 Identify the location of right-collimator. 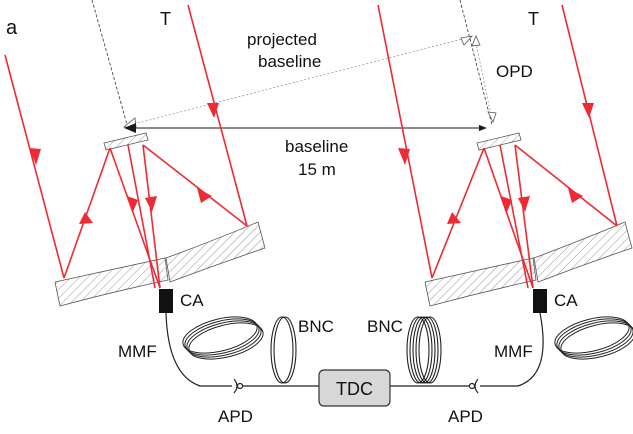
(540, 301).